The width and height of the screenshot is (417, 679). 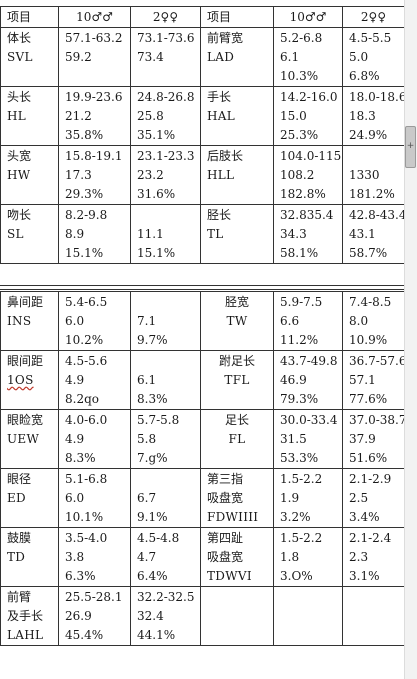 I want to click on value-ratio: 3.2%, so click(x=295, y=517).